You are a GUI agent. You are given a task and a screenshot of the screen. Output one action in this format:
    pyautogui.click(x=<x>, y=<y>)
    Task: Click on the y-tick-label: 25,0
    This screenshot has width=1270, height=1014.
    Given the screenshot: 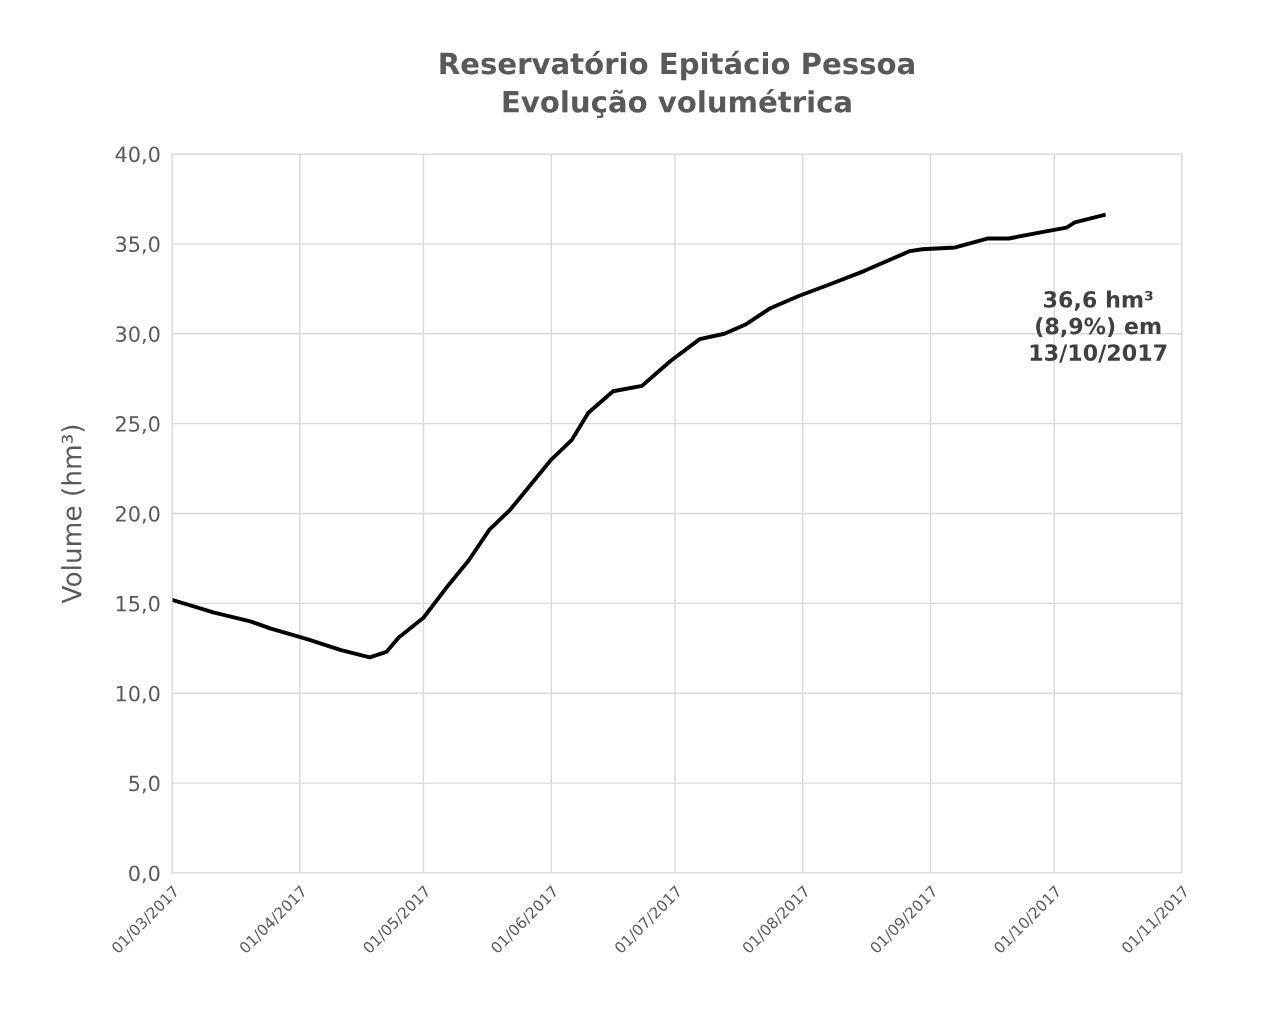 What is the action you would take?
    pyautogui.click(x=138, y=425)
    